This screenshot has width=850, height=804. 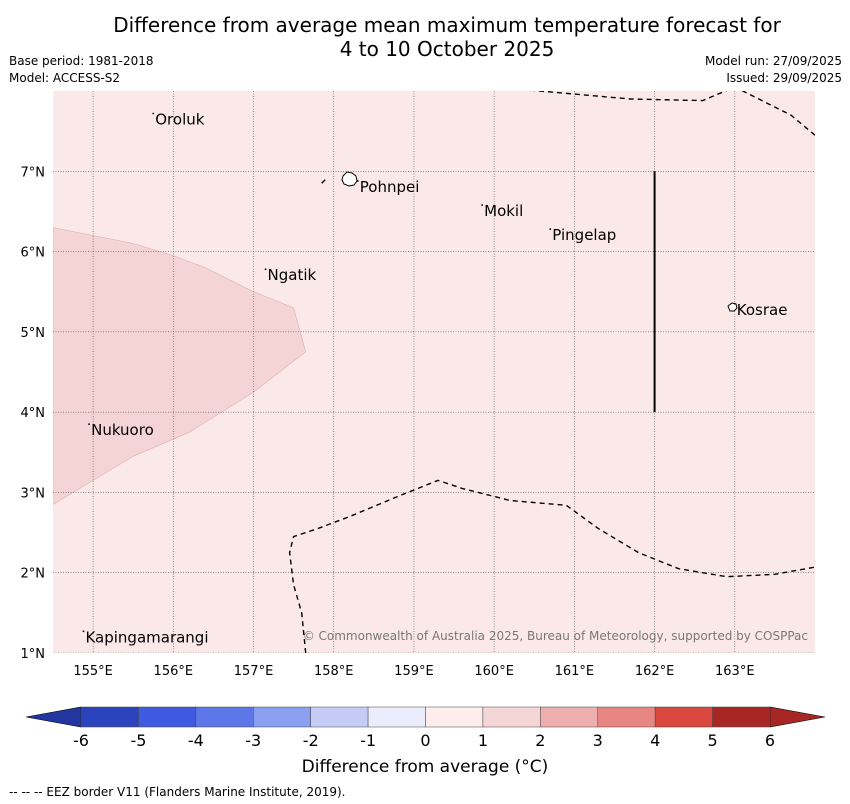 I want to click on place-label-kapingamarangi: Kapingamarangi, so click(x=146, y=637).